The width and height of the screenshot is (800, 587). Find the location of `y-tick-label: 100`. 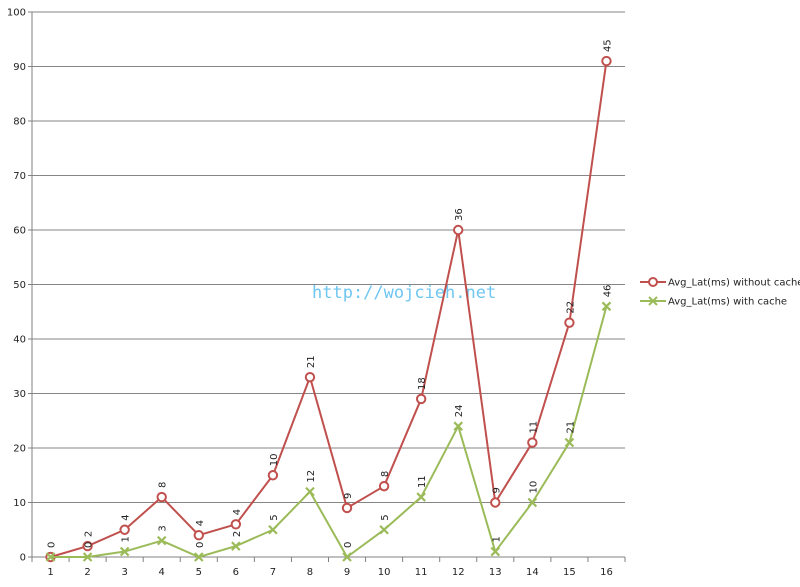

y-tick-label: 100 is located at coordinates (16, 13).